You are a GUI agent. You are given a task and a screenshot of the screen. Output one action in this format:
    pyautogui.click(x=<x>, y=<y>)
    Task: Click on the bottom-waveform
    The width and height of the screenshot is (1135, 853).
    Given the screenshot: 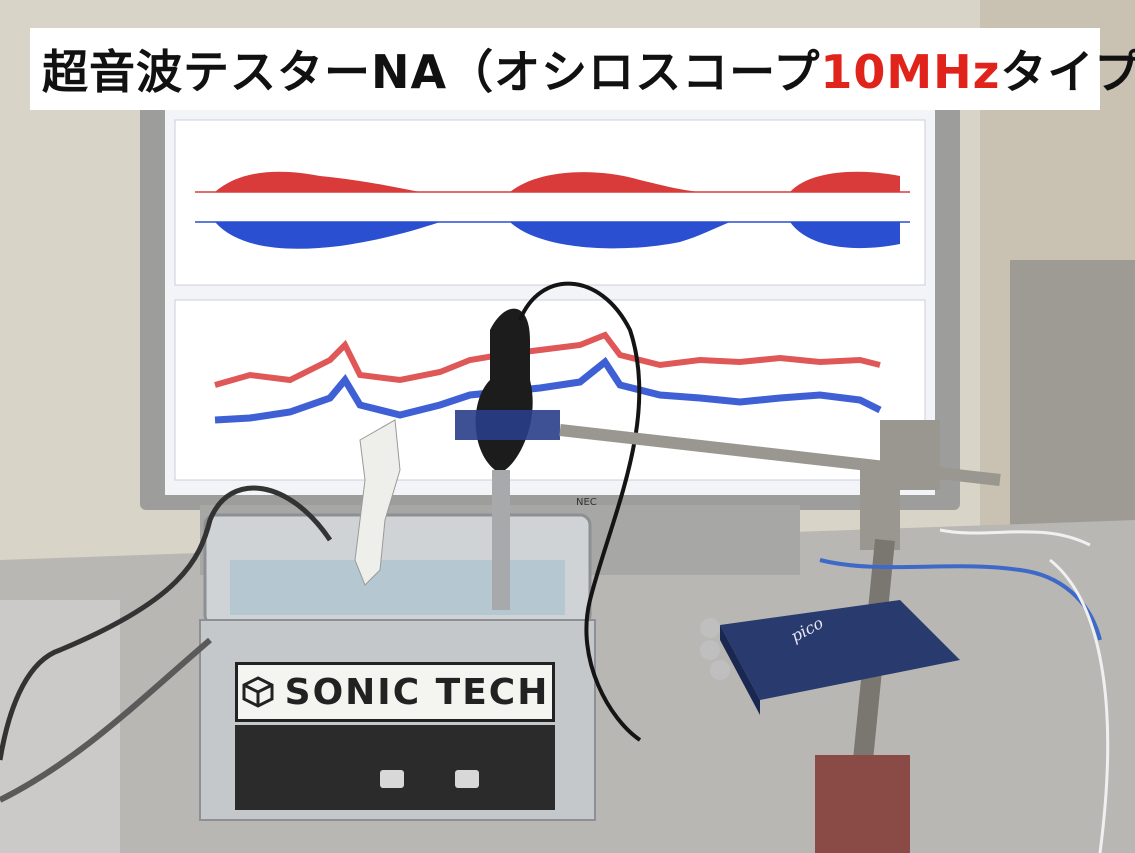 What is the action you would take?
    pyautogui.click(x=548, y=377)
    